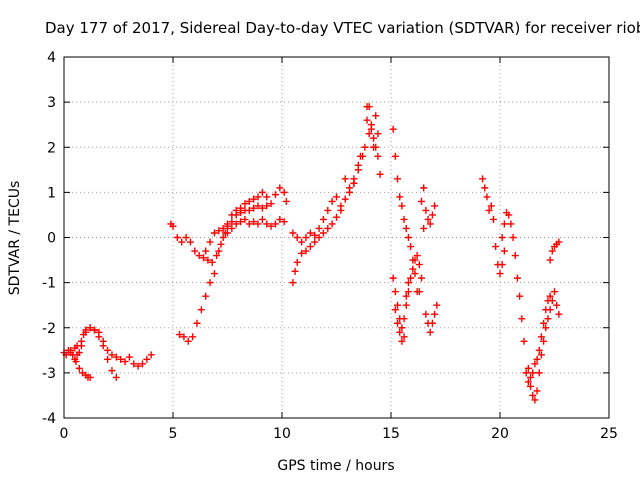  I want to click on y-tick-label: 2, so click(51, 148).